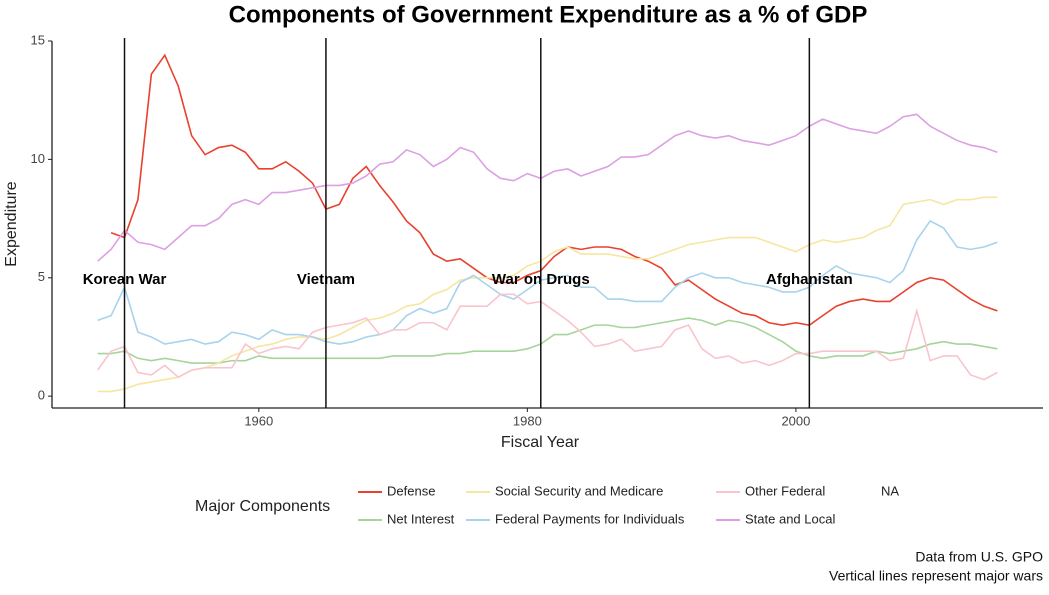 The height and width of the screenshot is (595, 1049). I want to click on war-label: Afghanistan, so click(809, 279).